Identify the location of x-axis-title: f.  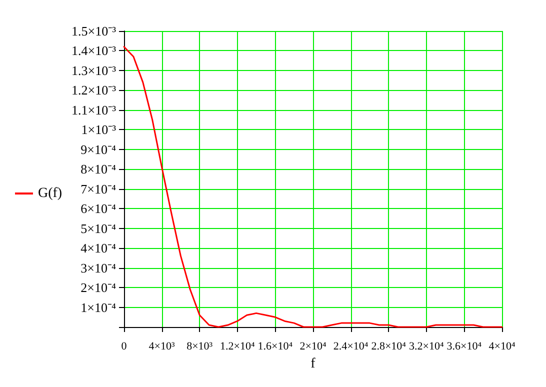
(313, 364).